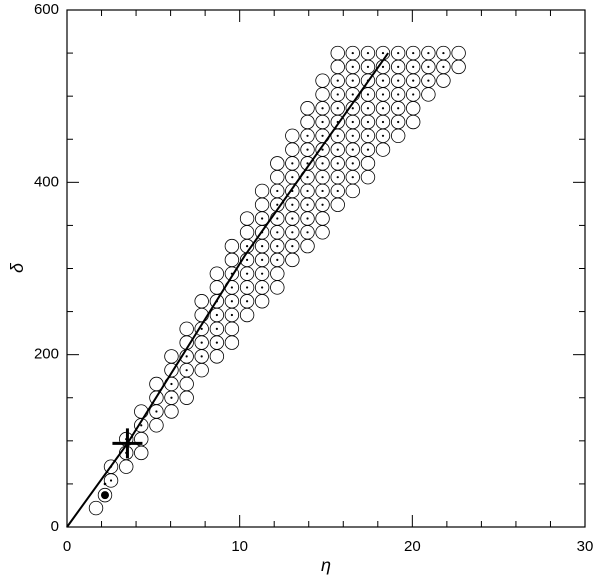 Image resolution: width=600 pixels, height=578 pixels. I want to click on filled-circle-ring, so click(105, 495).